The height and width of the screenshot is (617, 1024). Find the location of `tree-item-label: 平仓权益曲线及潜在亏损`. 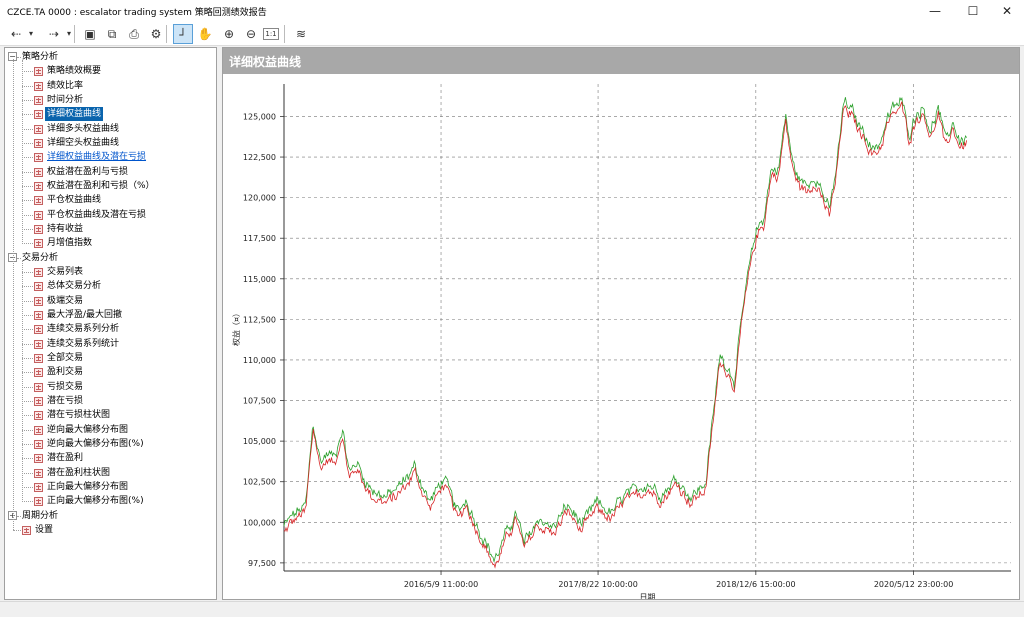

tree-item-label: 平仓权益曲线及潜在亏损 is located at coordinates (97, 214).